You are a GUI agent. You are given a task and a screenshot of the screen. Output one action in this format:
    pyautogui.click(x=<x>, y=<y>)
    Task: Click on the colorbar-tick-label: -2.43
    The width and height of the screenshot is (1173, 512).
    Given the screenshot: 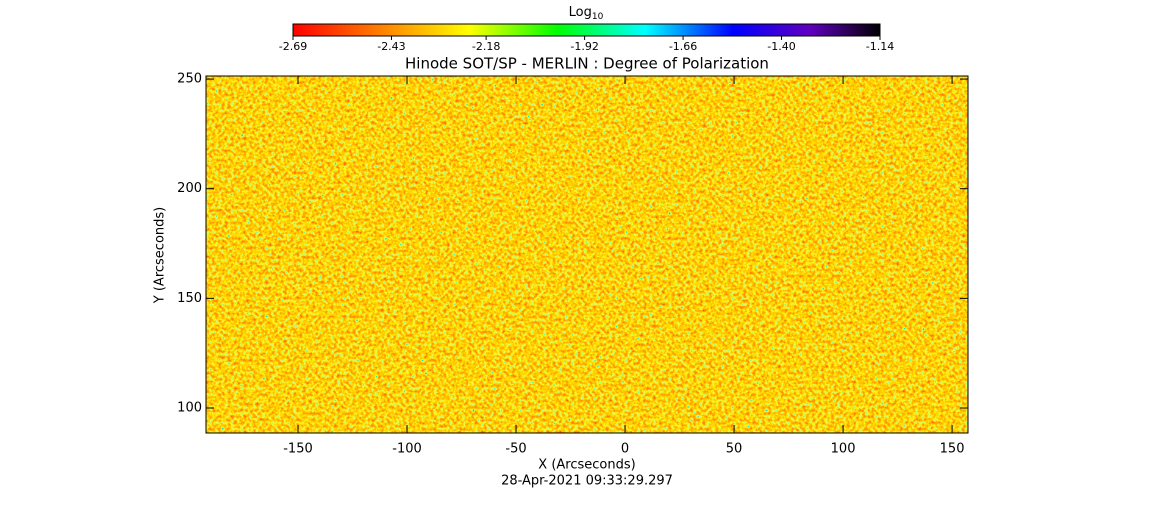 What is the action you would take?
    pyautogui.click(x=391, y=46)
    